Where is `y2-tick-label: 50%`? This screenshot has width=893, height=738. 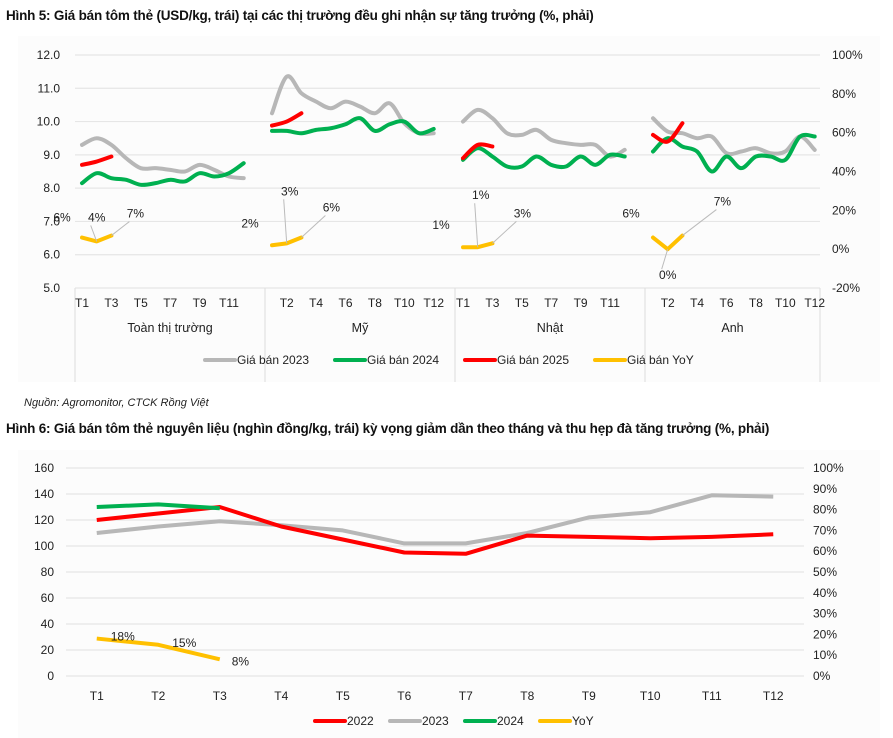
y2-tick-label: 50% is located at coordinates (825, 572).